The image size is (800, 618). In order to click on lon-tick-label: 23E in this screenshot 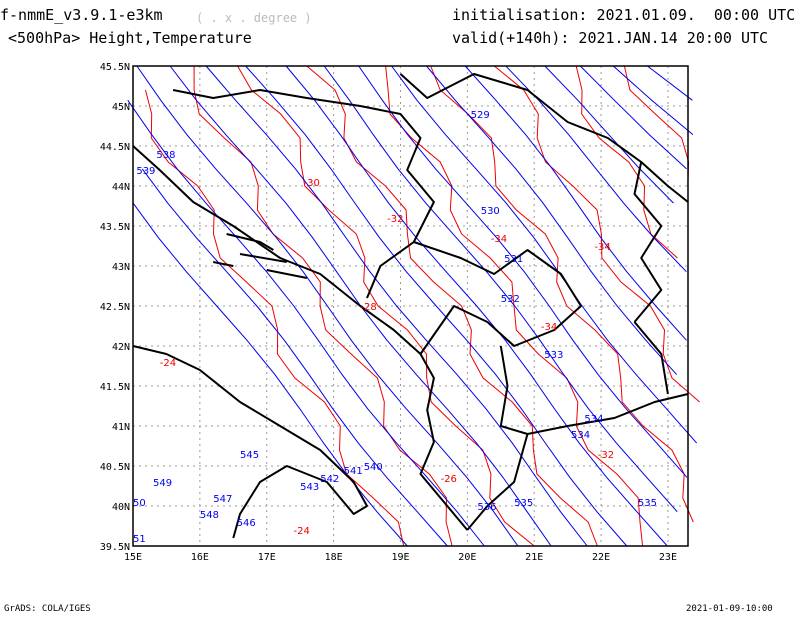, I will do `click(668, 557)`.